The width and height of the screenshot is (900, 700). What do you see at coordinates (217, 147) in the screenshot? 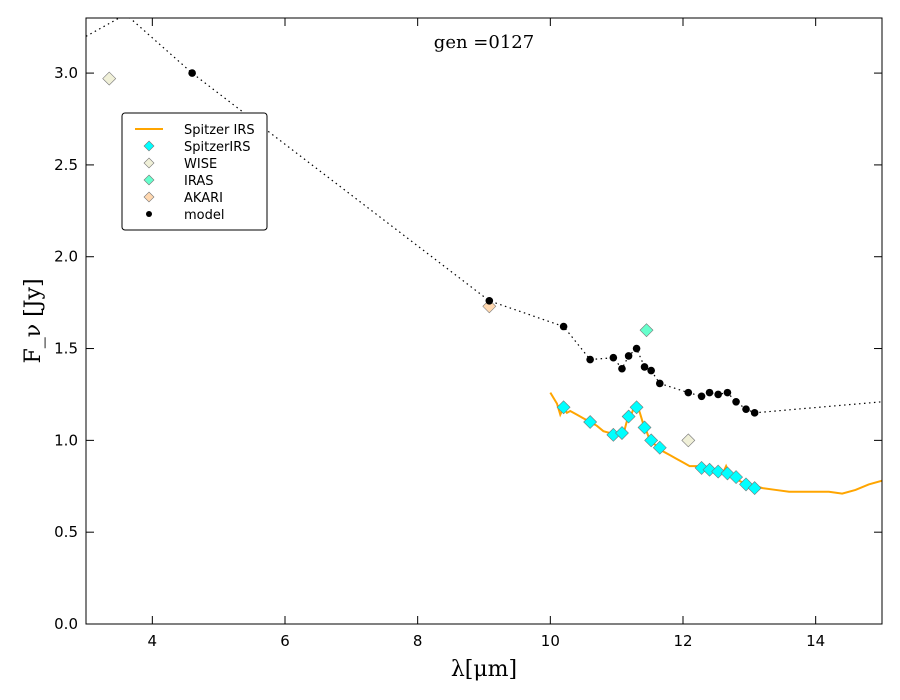
I see `legend-label: SpitzerIRS` at bounding box center [217, 147].